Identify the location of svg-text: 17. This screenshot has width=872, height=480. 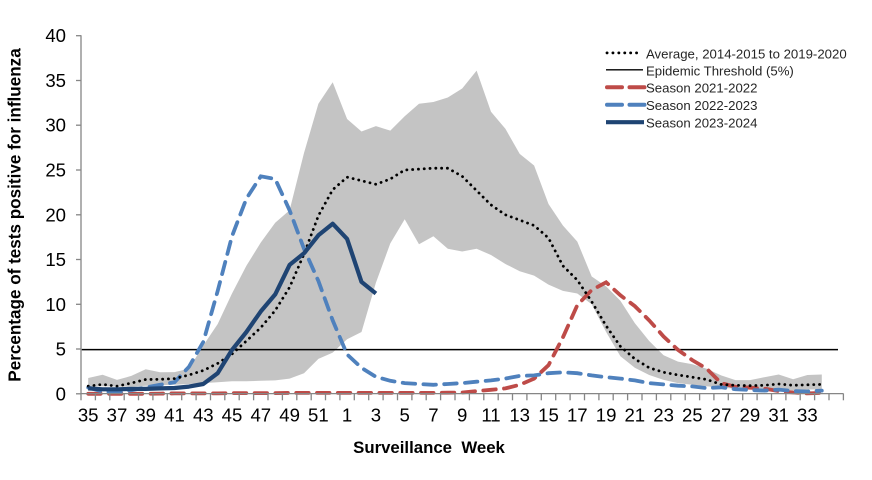
(577, 414).